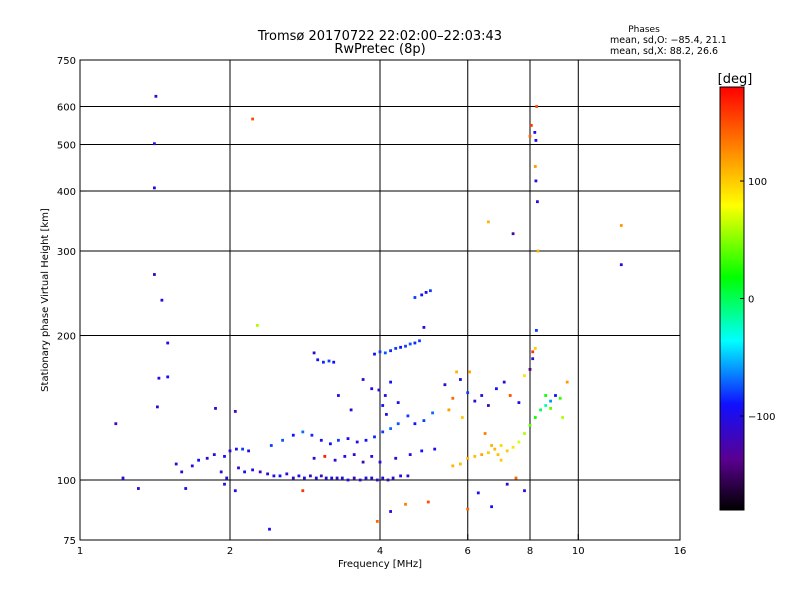 Image resolution: width=800 pixels, height=600 pixels. Describe the element at coordinates (379, 36) in the screenshot. I see `chart-title: Tromsø 20170722 22:02:00–22:03:43` at that location.